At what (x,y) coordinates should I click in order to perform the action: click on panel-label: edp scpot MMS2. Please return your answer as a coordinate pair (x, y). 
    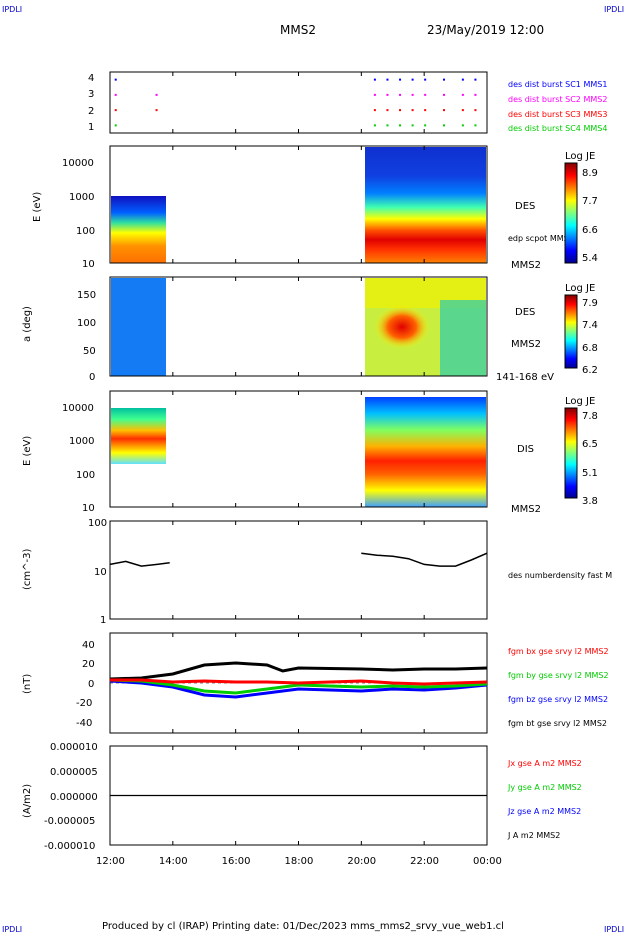
    Looking at the image, I should click on (541, 238).